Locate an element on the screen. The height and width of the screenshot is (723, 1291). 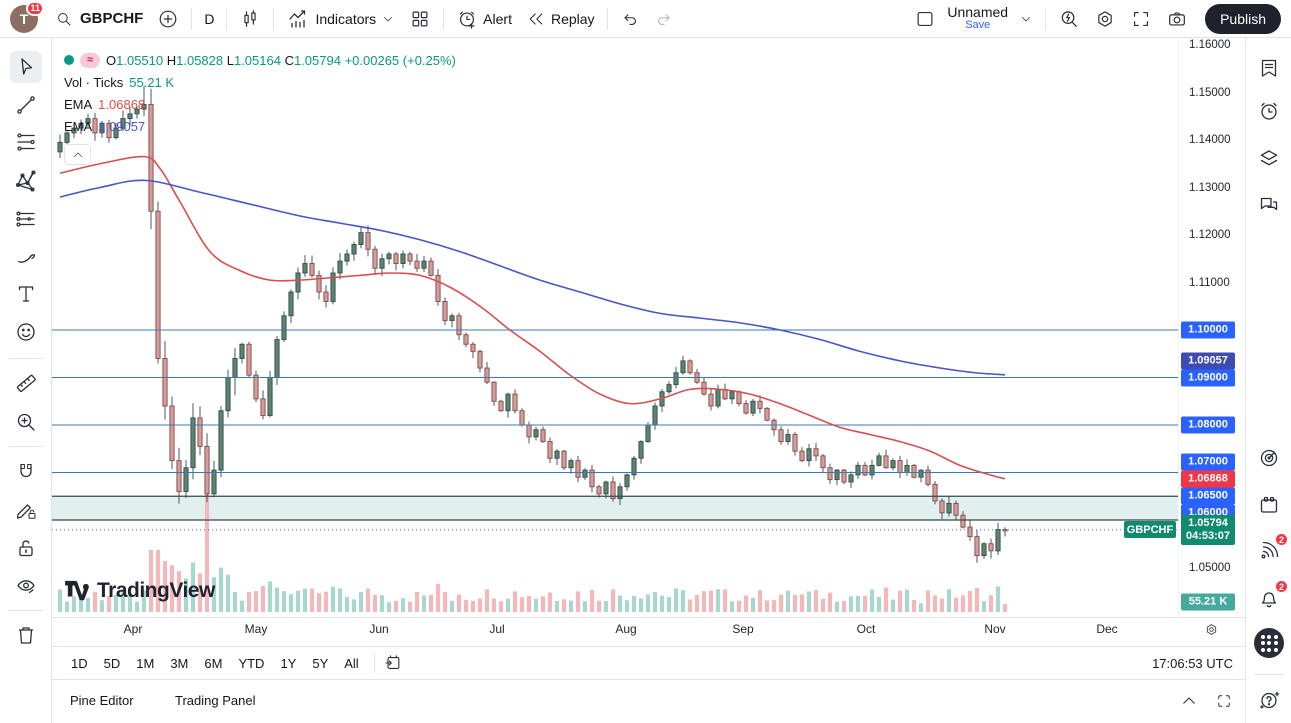
range-button-3m: 3M is located at coordinates (179, 663).